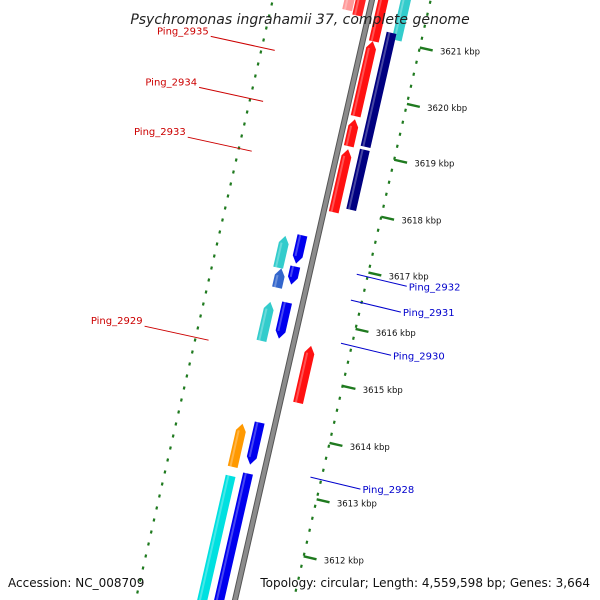 The height and width of the screenshot is (600, 600). What do you see at coordinates (436, 108) in the screenshot?
I see `scale-tick: 3620 kbp` at bounding box center [436, 108].